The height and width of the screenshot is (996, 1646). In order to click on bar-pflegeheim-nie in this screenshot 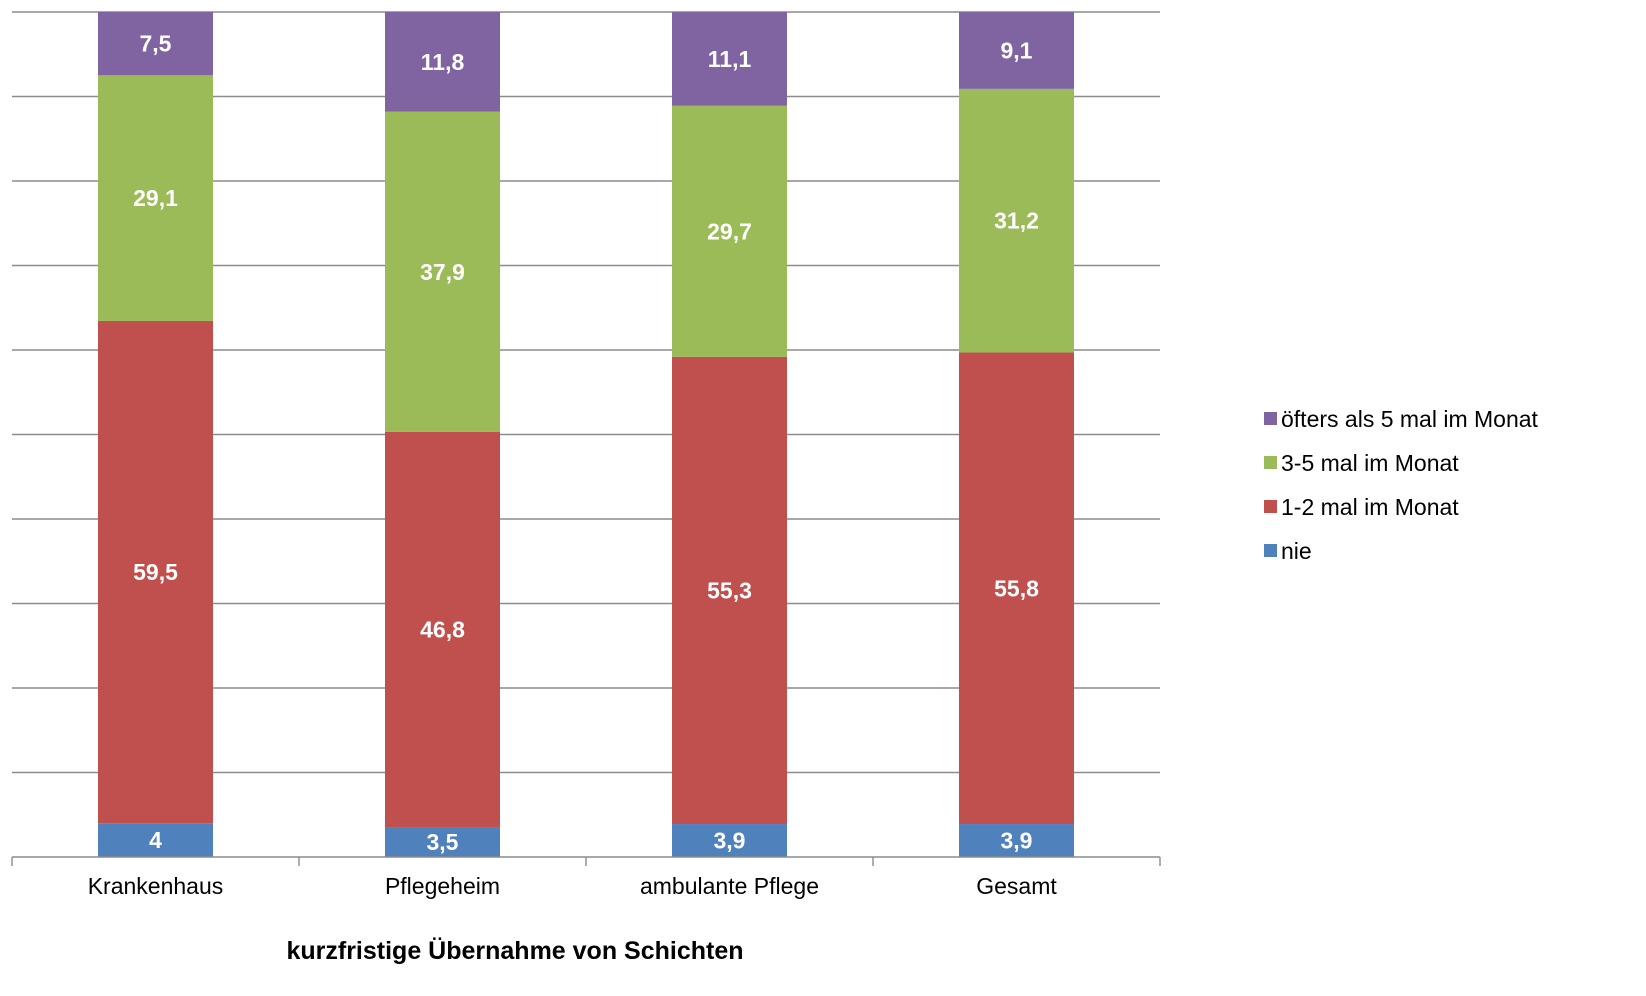, I will do `click(442, 842)`.